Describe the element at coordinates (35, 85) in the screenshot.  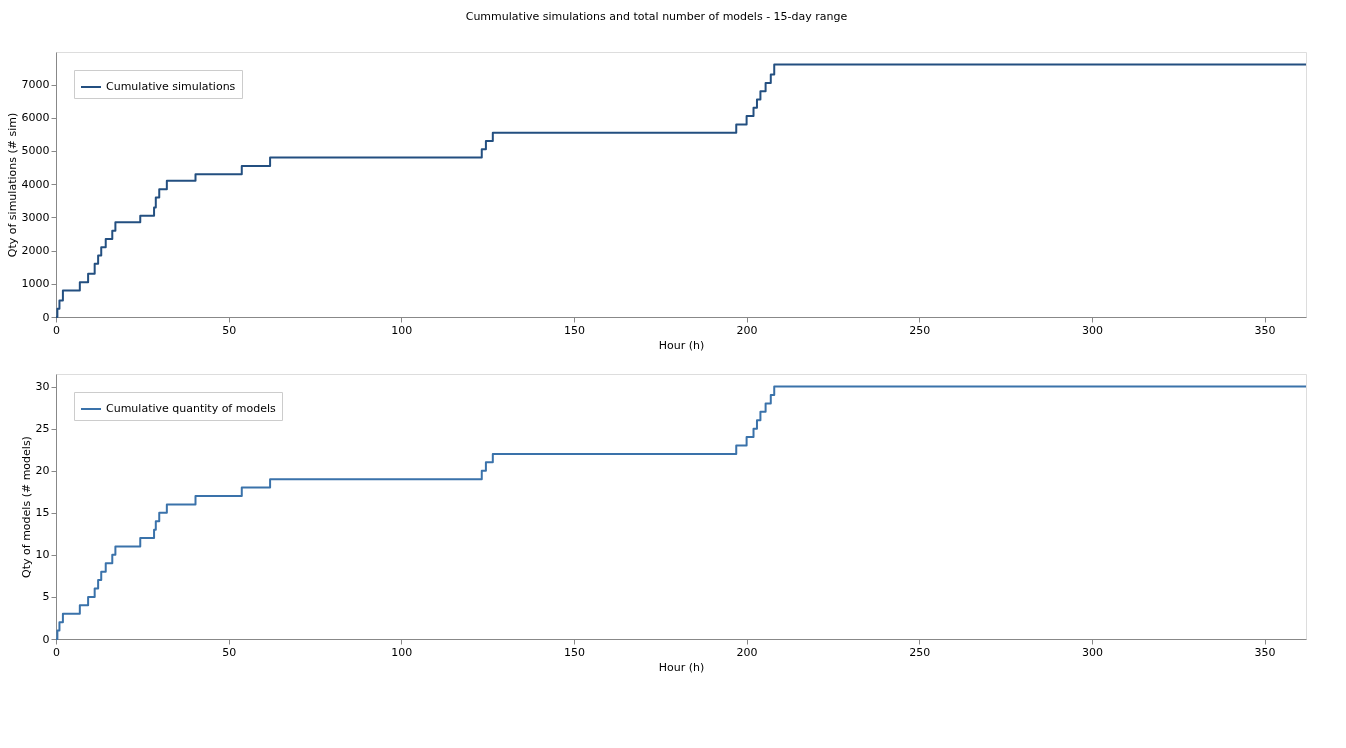
I see `y-tick-label: 7000` at that location.